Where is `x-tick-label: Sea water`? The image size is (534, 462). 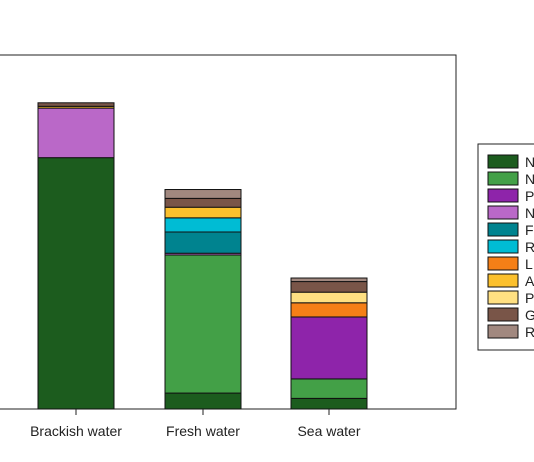 x-tick-label: Sea water is located at coordinates (328, 431).